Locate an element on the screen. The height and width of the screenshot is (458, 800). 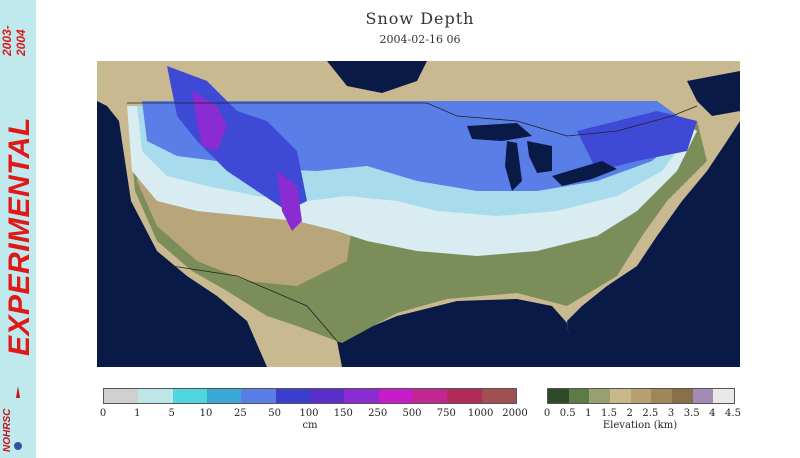
snow-depth-colorbar is located at coordinates (310, 396).